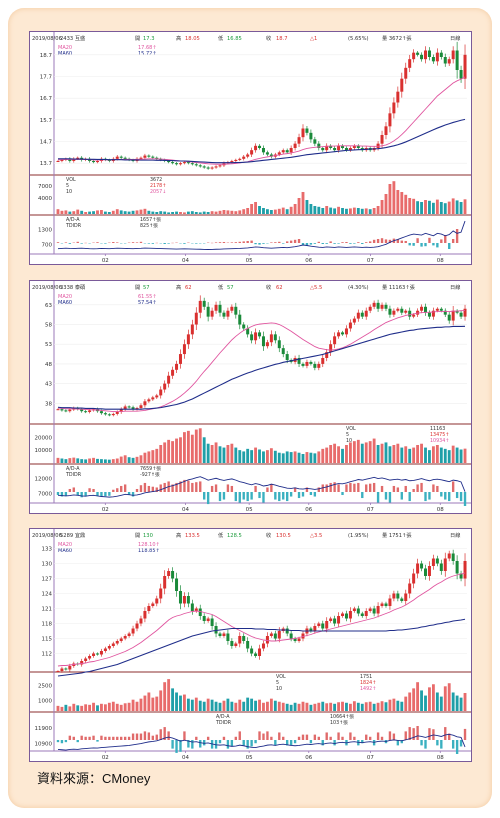  Describe the element at coordinates (47, 595) in the screenshot. I see `price-tick-label: 124` at that location.